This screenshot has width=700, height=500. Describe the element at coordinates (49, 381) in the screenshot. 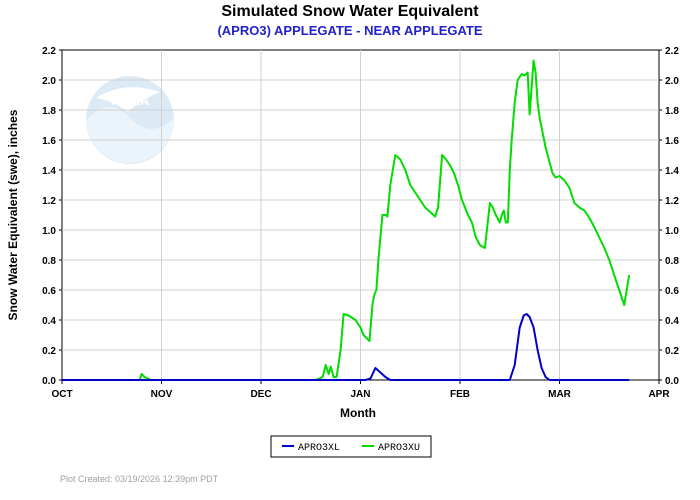

I see `y-tick-label-left: 0.0` at that location.